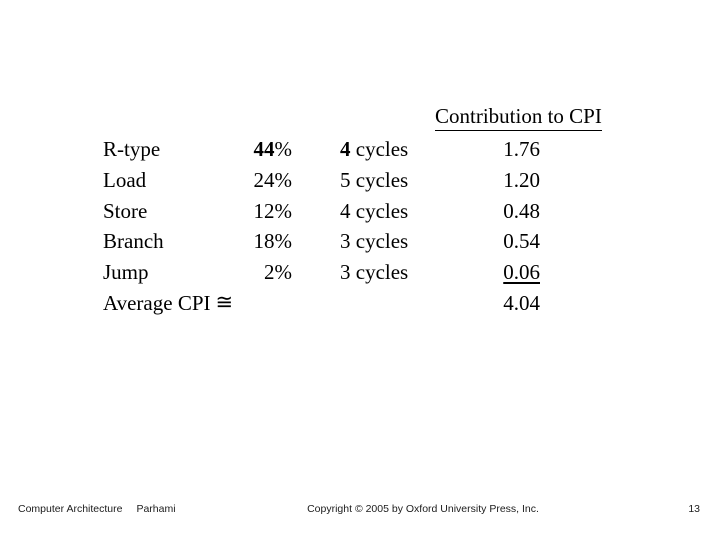  Describe the element at coordinates (269, 272) in the screenshot. I see `frequency-value: 2` at that location.